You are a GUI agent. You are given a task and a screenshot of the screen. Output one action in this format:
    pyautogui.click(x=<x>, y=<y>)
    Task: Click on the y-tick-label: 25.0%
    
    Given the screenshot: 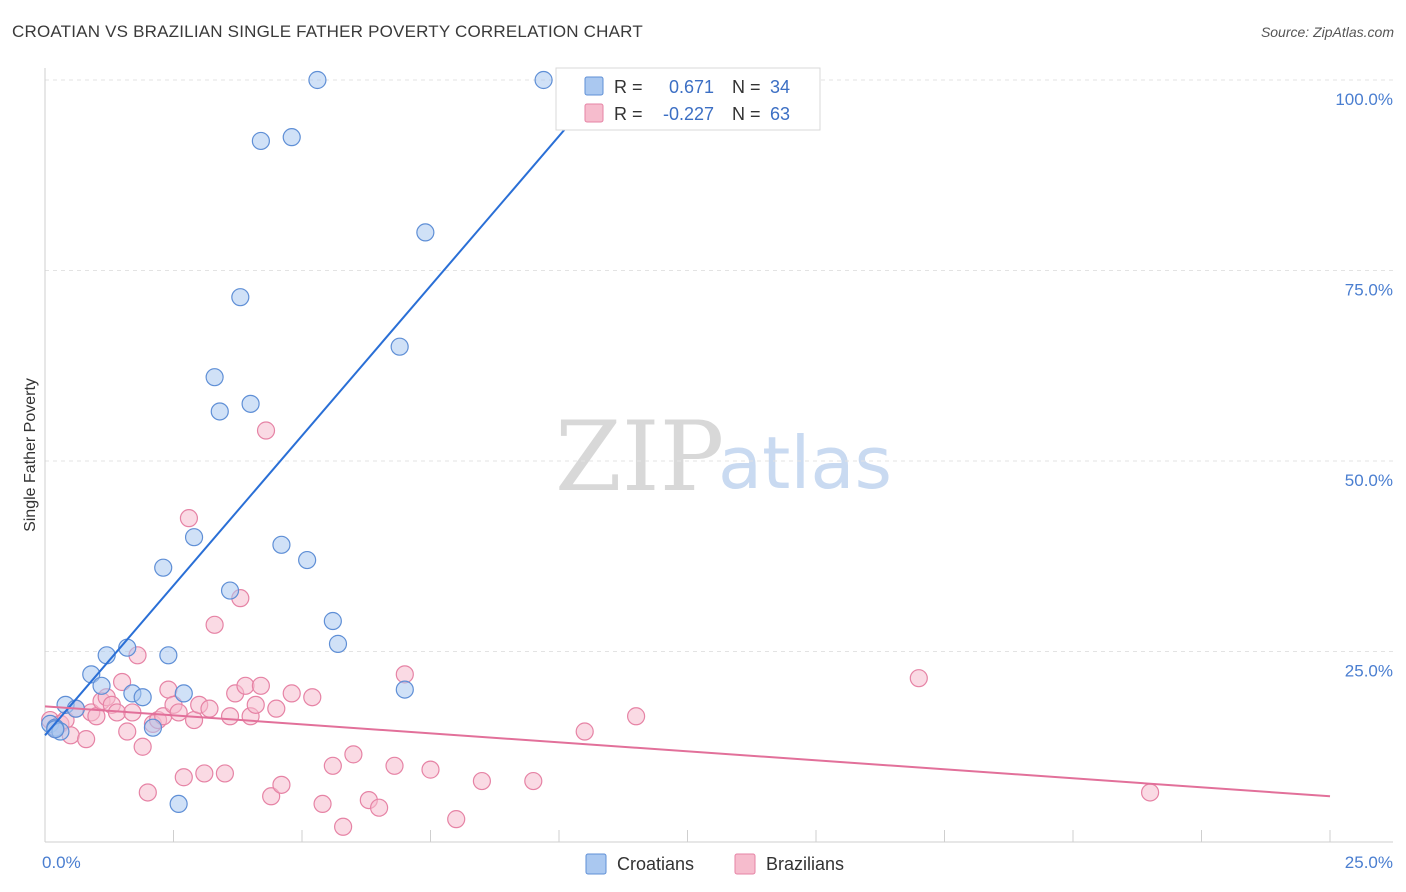 What is the action you would take?
    pyautogui.click(x=1369, y=671)
    